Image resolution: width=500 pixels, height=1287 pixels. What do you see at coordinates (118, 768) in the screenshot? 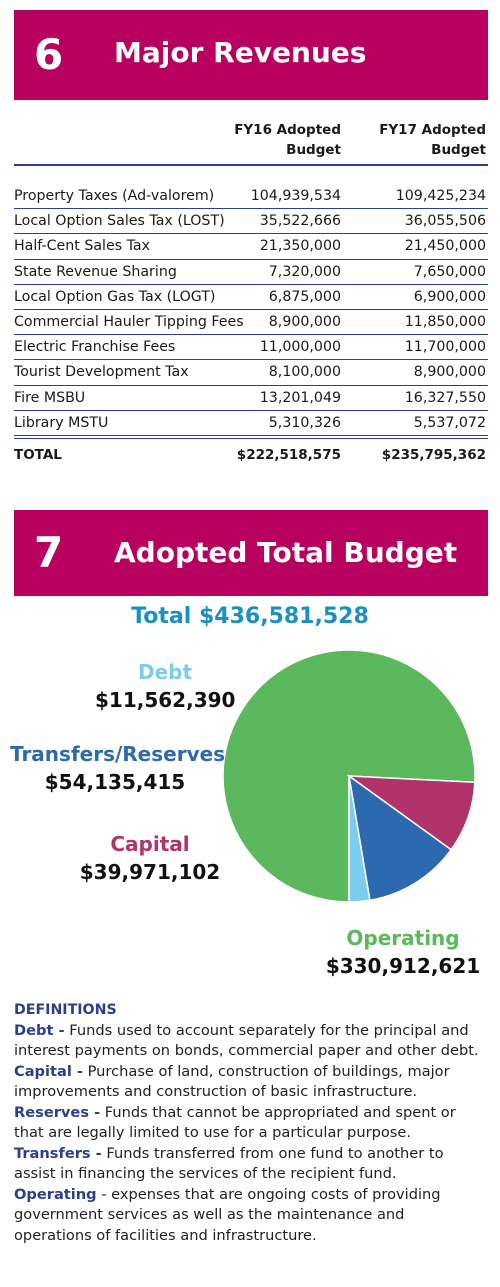
I see `transfers-reserves-label: Transfers/Reserves $54,135,415` at bounding box center [118, 768].